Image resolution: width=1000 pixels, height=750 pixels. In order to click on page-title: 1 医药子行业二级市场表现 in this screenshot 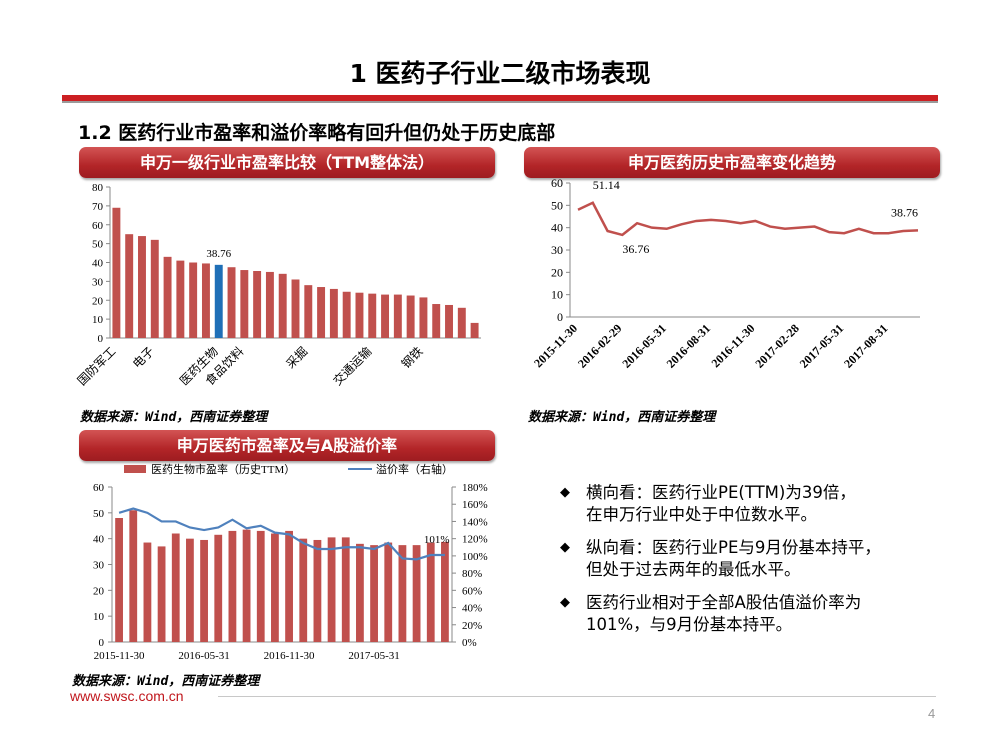, I will do `click(500, 73)`.